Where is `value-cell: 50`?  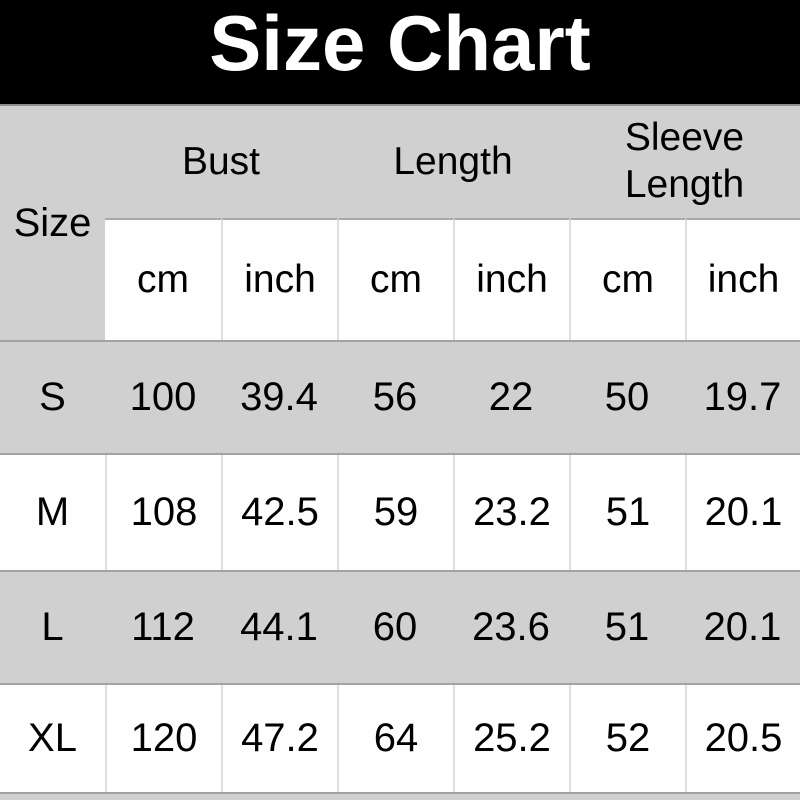 value-cell: 50 is located at coordinates (627, 397).